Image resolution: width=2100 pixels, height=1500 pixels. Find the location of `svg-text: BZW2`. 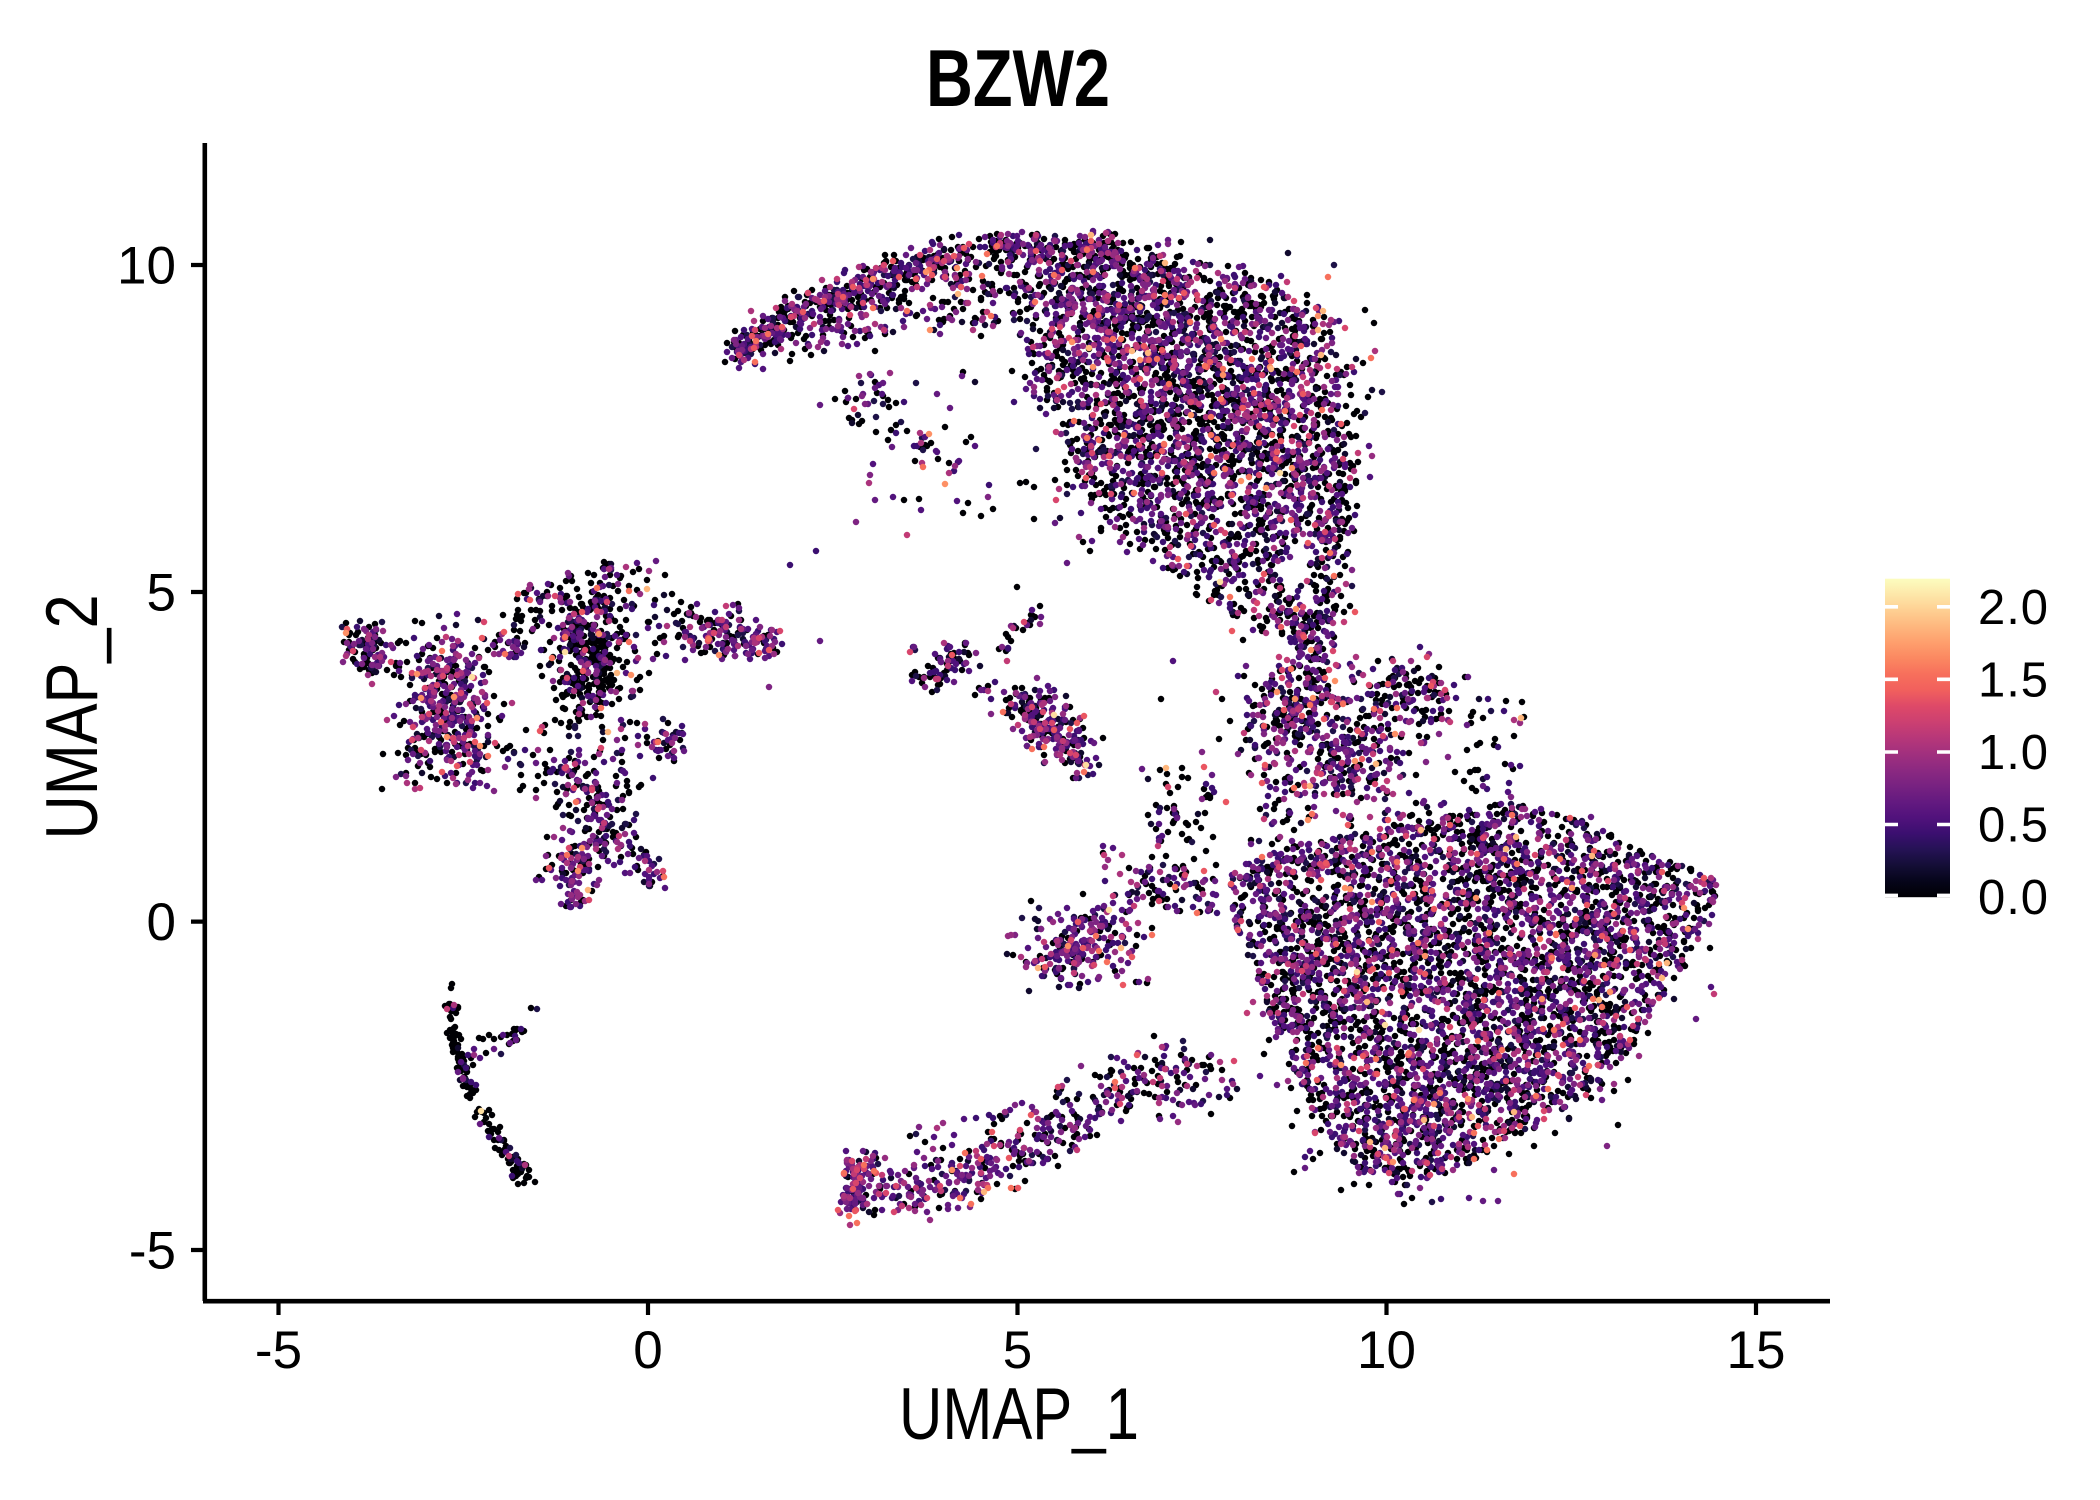

svg-text: BZW2 is located at coordinates (1018, 79).